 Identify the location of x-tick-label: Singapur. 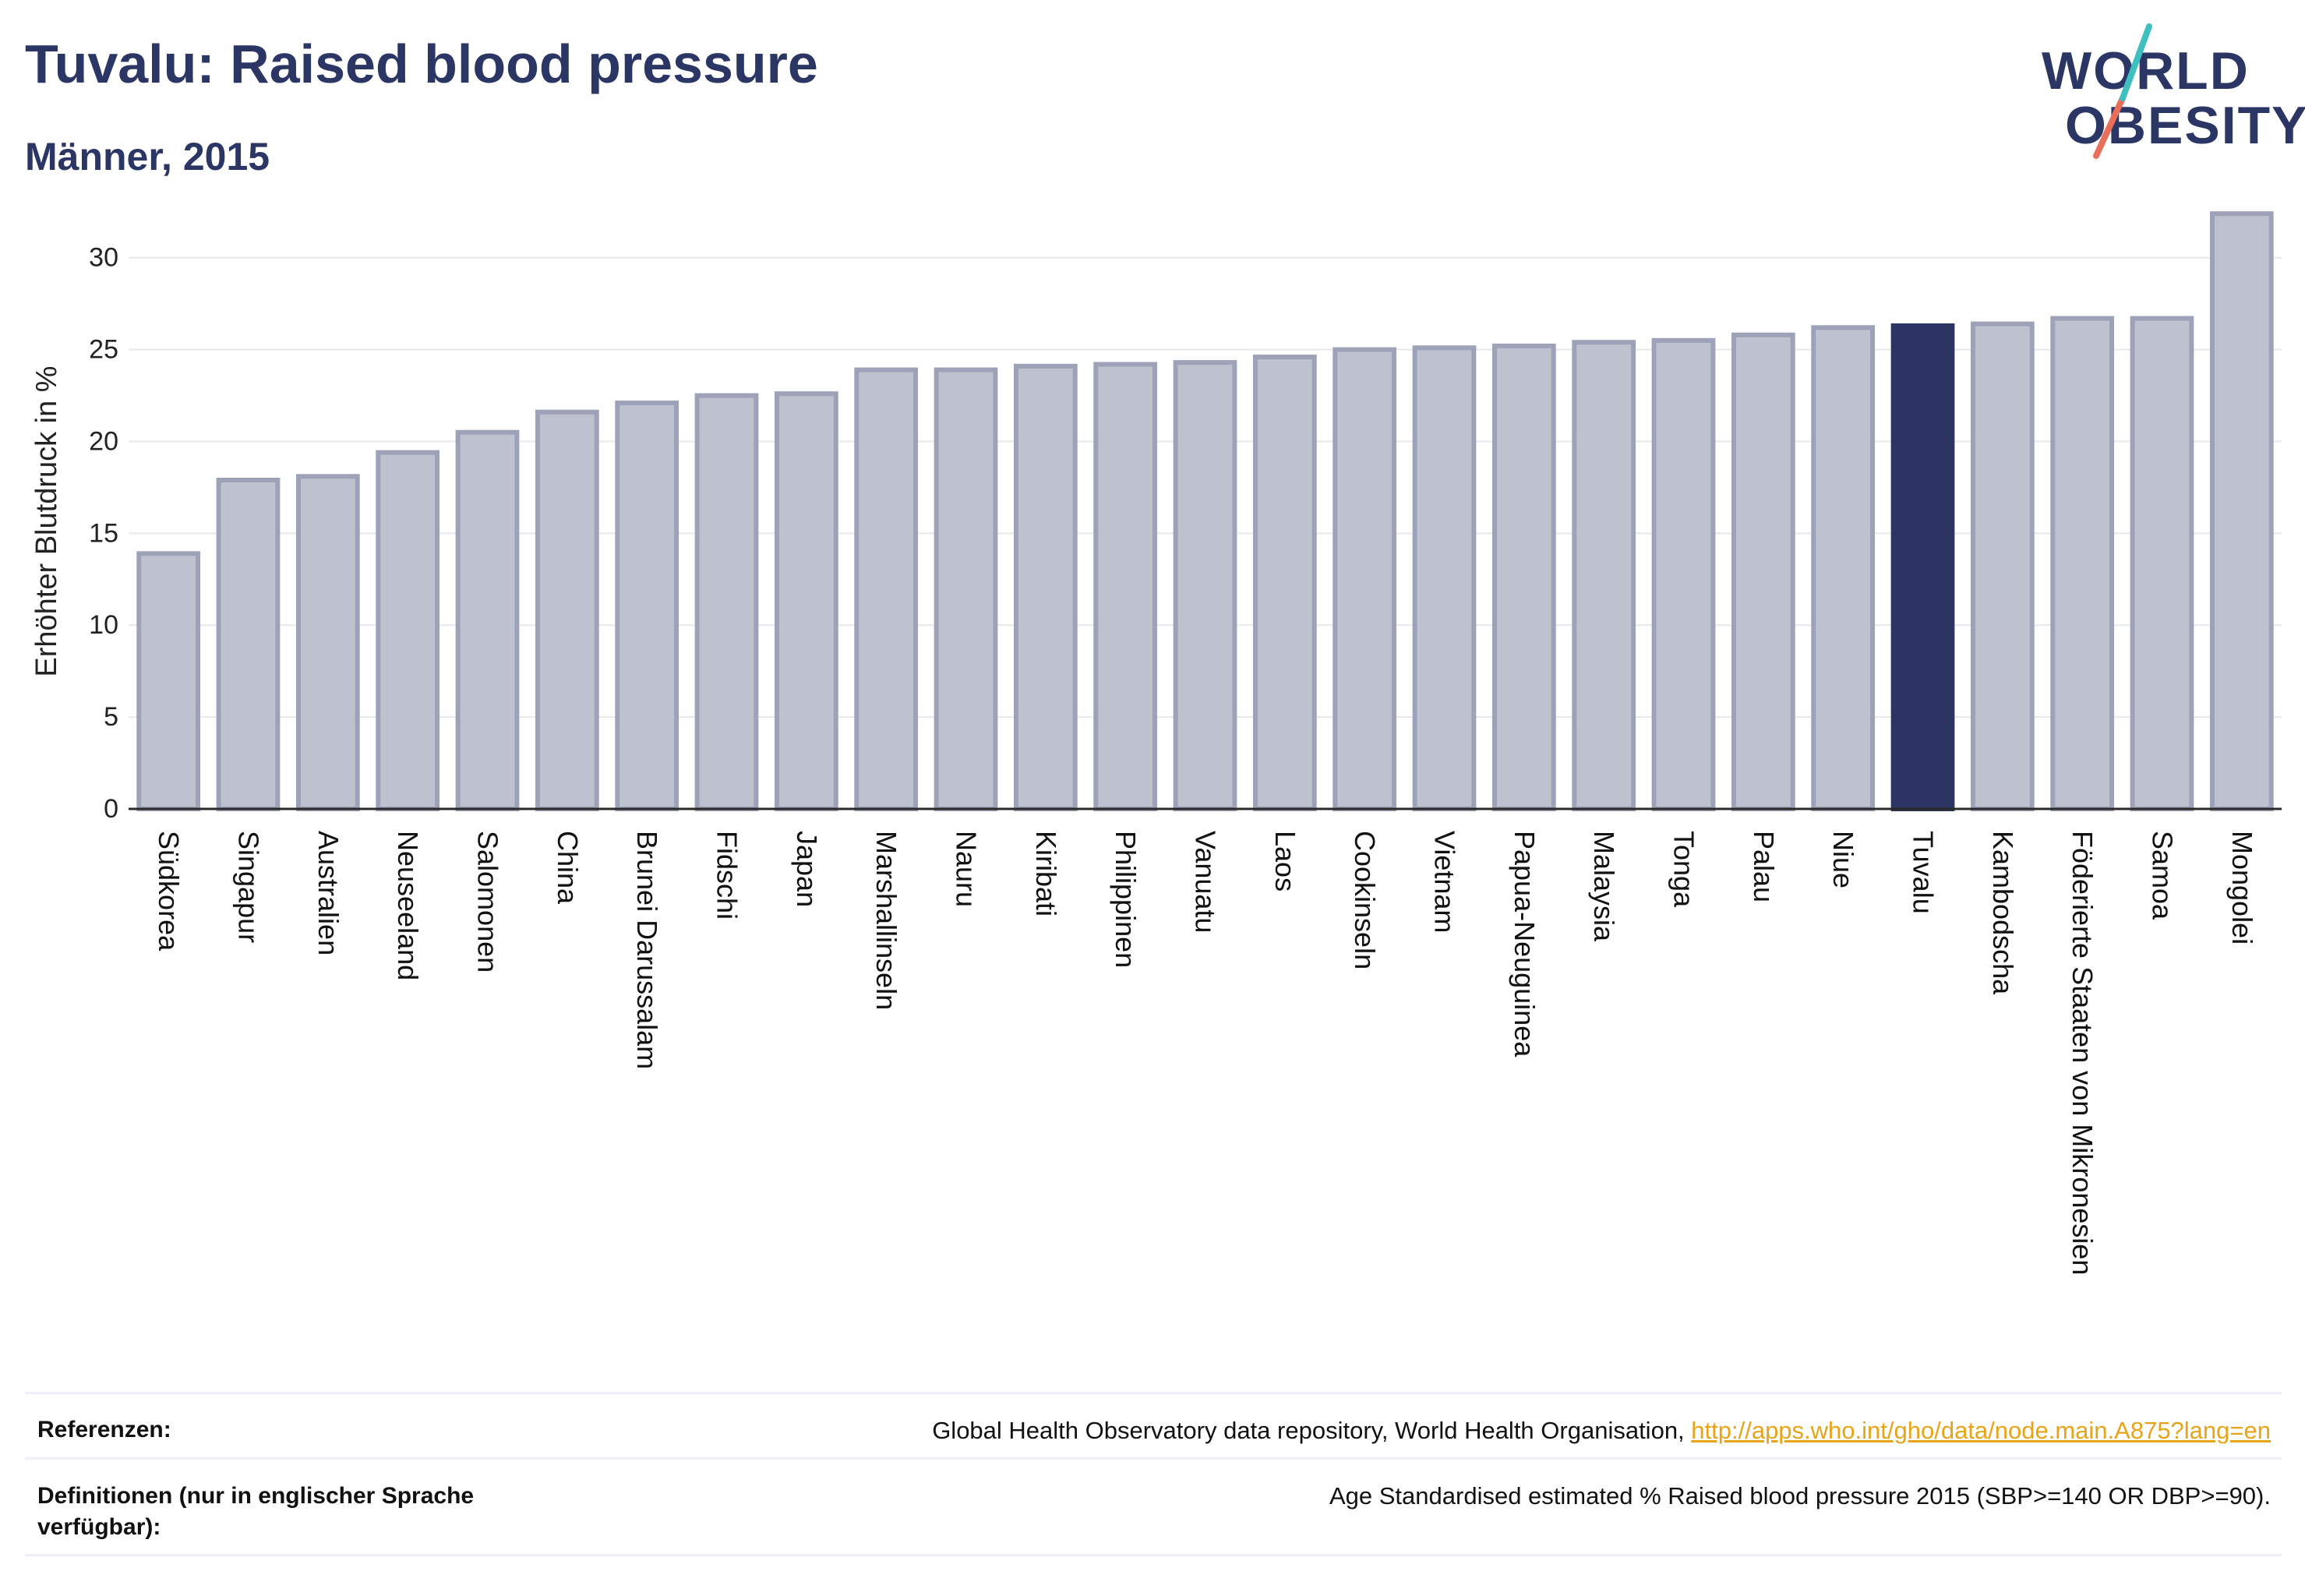
(249, 887).